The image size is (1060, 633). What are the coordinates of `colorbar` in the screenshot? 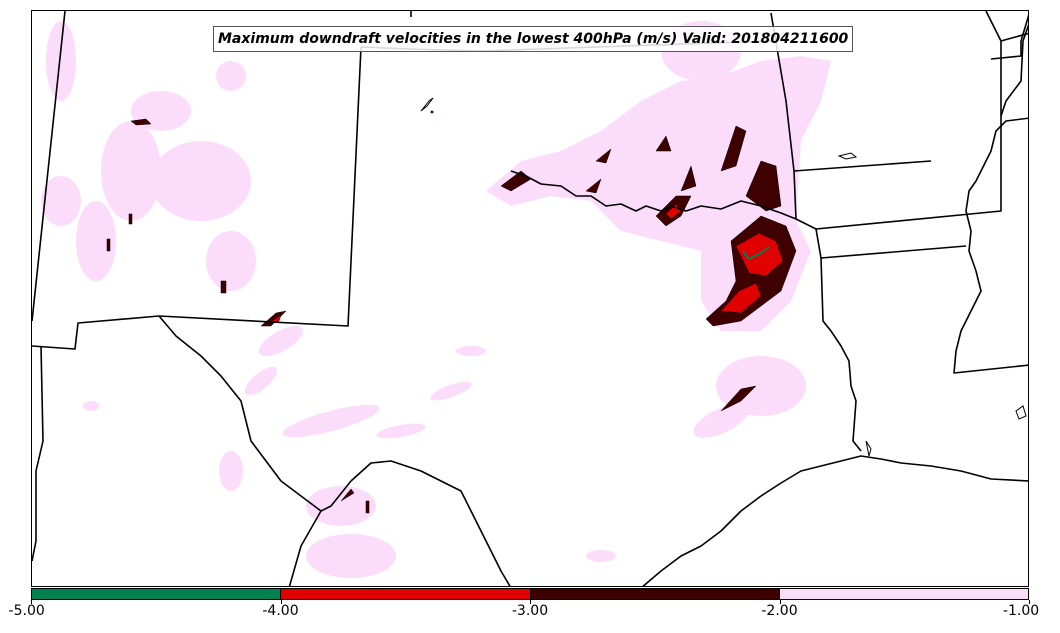 It's located at (530, 594).